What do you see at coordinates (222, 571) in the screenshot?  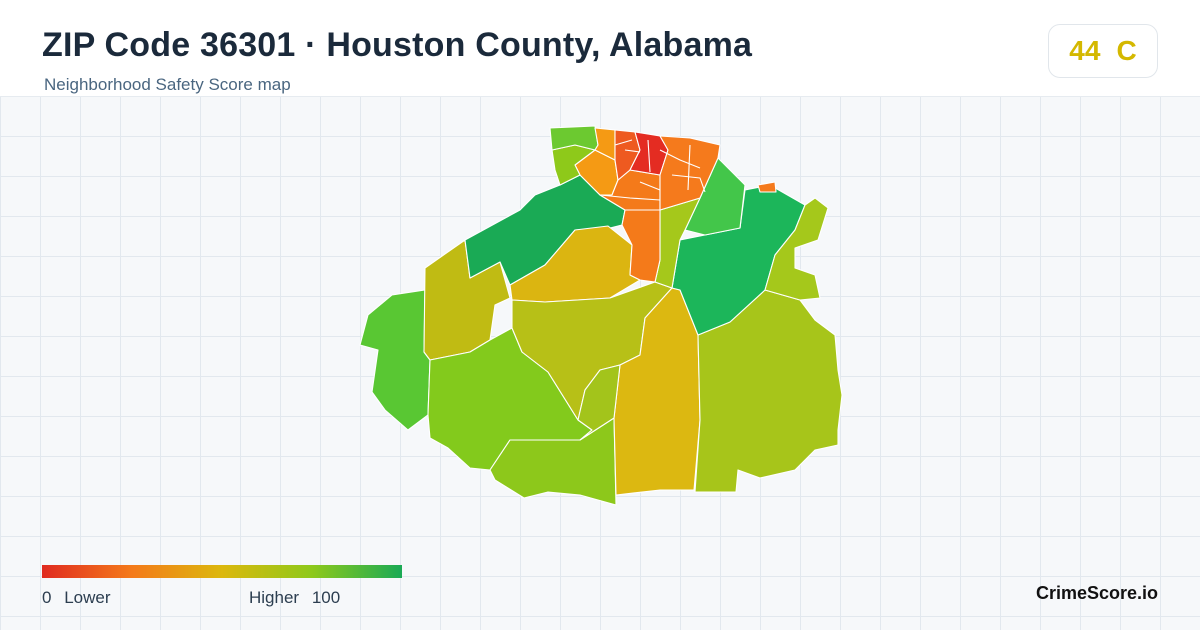 I see `legend-gradient-bar` at bounding box center [222, 571].